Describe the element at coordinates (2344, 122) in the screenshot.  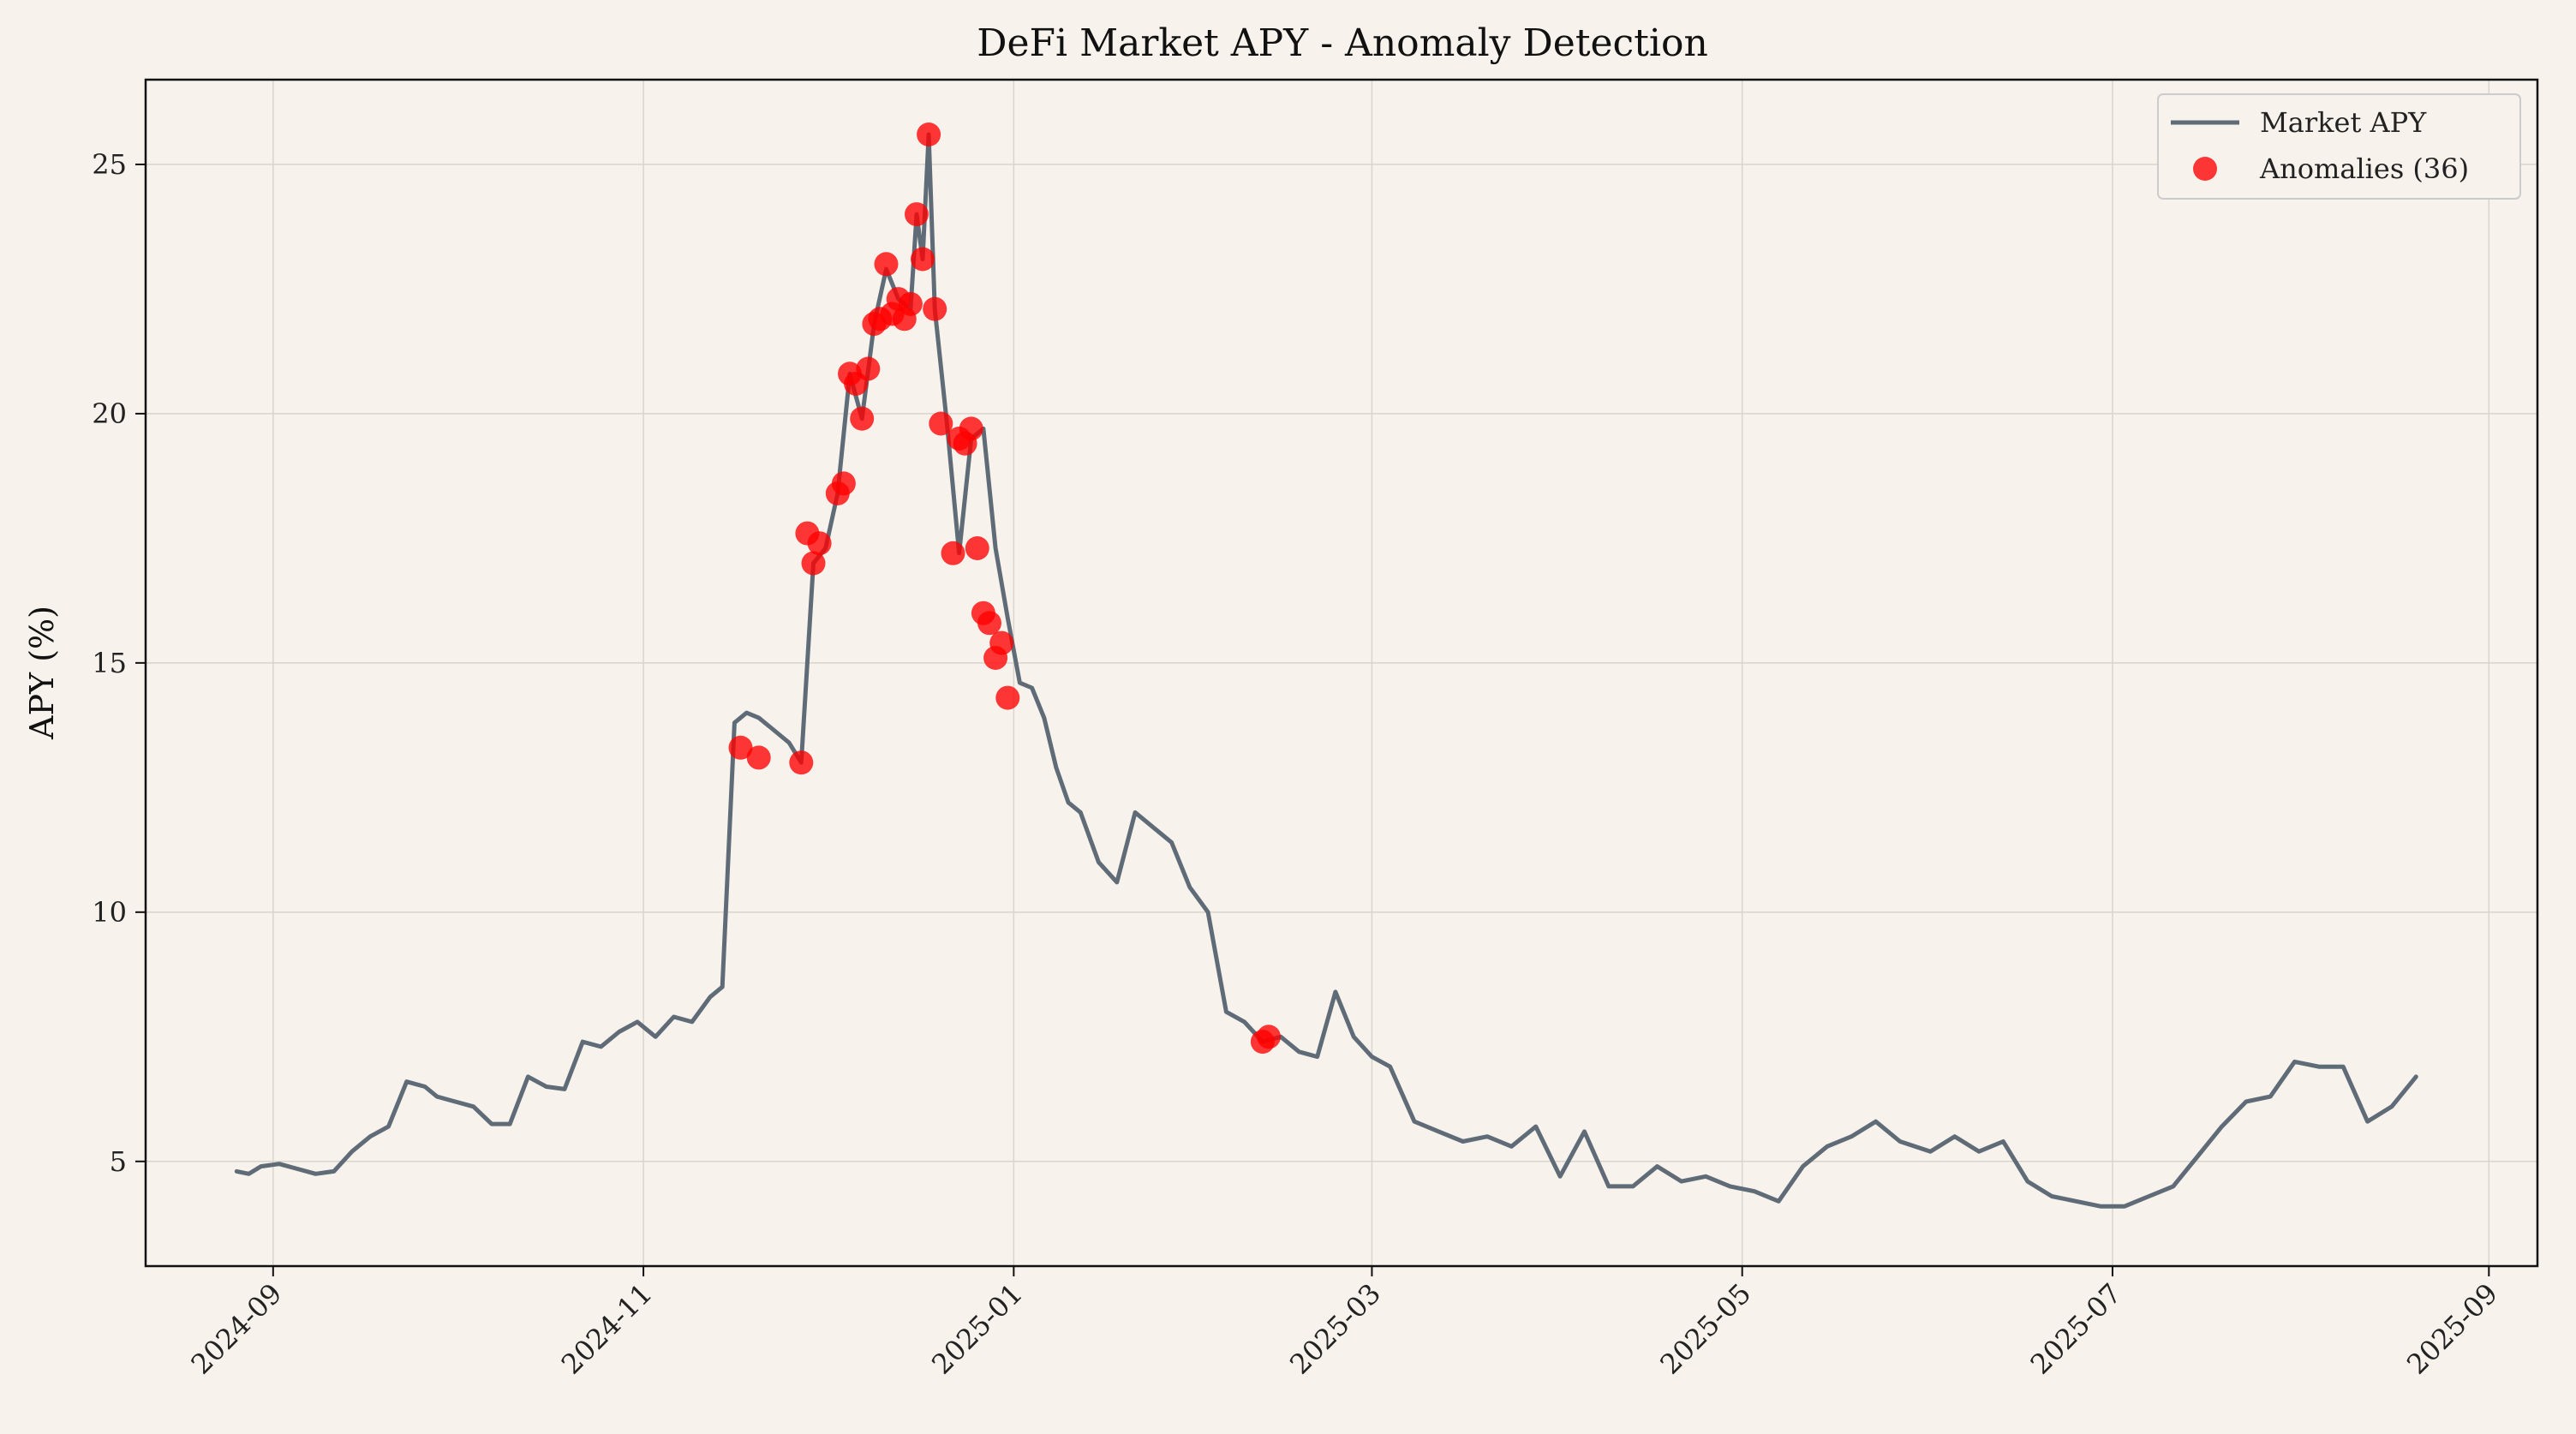
I see `legend-entry-market-apy: Market APY` at that location.